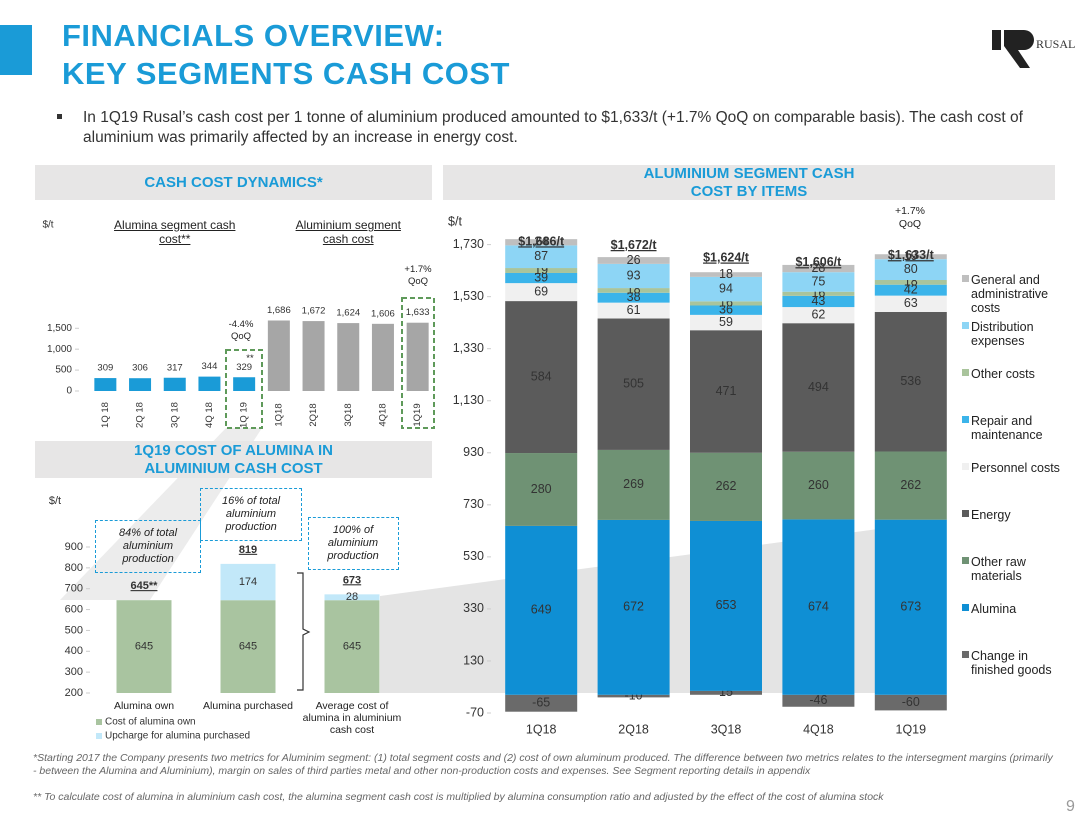 The image size is (1082, 822). Describe the element at coordinates (473, 556) in the screenshot. I see `y-tick-label: 530` at that location.